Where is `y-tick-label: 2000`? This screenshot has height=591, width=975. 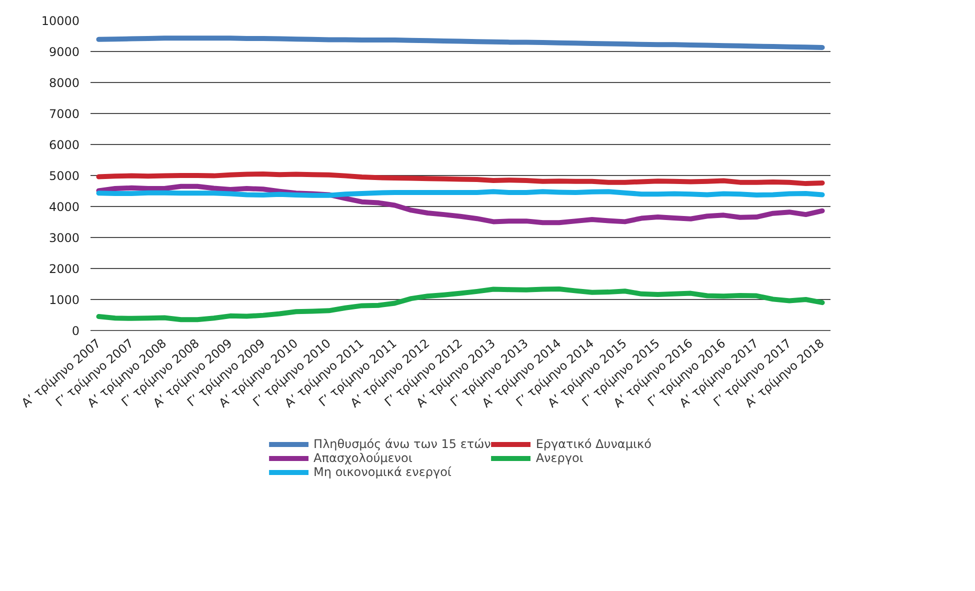 y-tick-label: 2000 is located at coordinates (64, 269).